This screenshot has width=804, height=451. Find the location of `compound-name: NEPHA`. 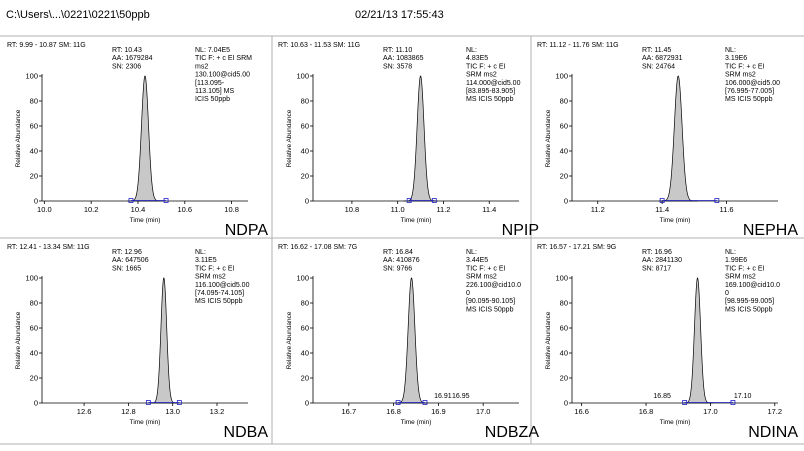

compound-name: NEPHA is located at coordinates (770, 230).